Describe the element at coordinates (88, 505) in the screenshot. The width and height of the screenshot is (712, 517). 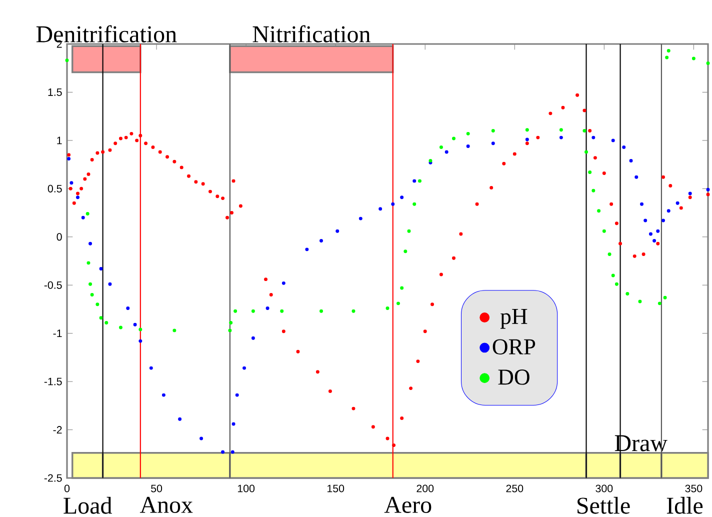
I see `band-label: Load` at that location.